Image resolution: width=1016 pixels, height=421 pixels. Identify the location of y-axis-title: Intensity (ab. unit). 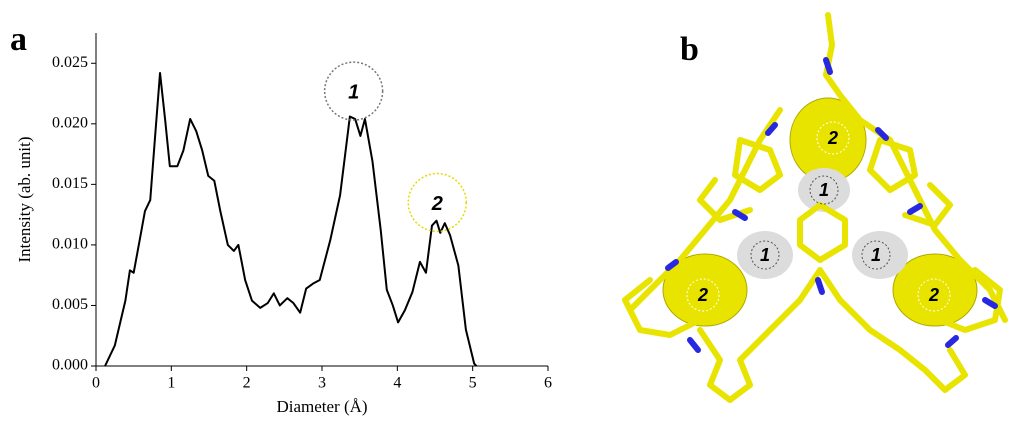
(24, 199).